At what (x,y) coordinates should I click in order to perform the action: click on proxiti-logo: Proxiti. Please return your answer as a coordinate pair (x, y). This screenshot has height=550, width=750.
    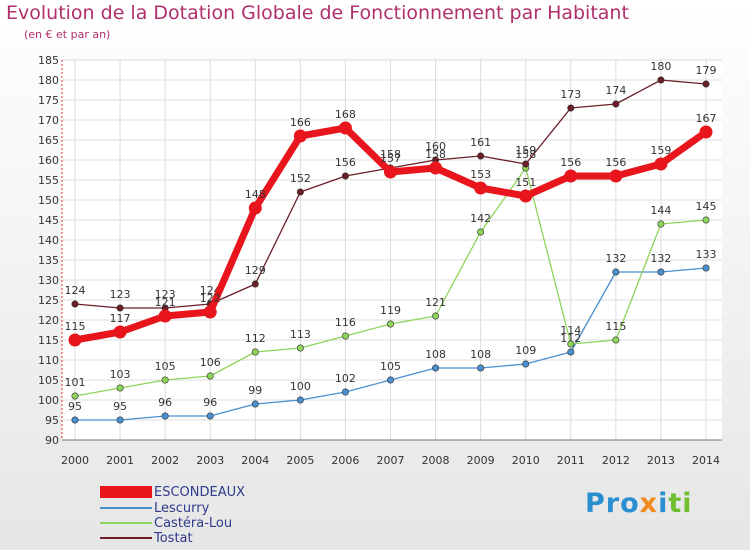
    Looking at the image, I should click on (639, 503).